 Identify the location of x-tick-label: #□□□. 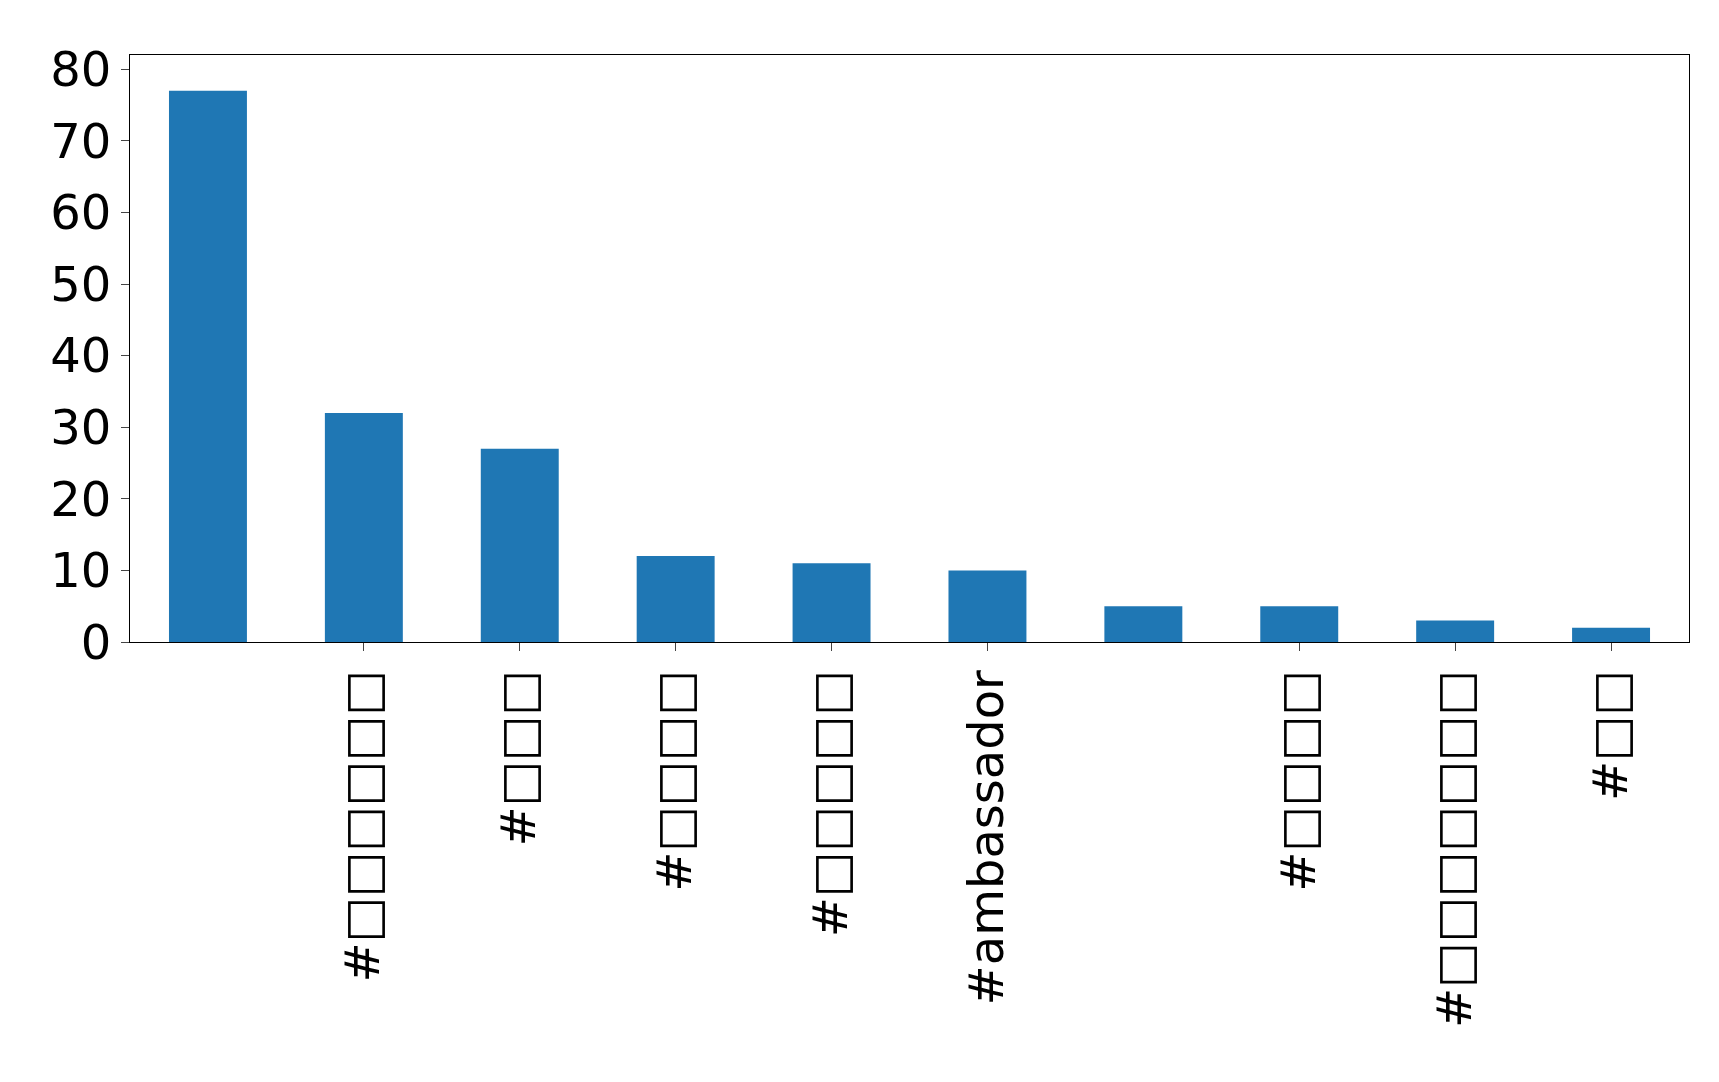
(518, 758).